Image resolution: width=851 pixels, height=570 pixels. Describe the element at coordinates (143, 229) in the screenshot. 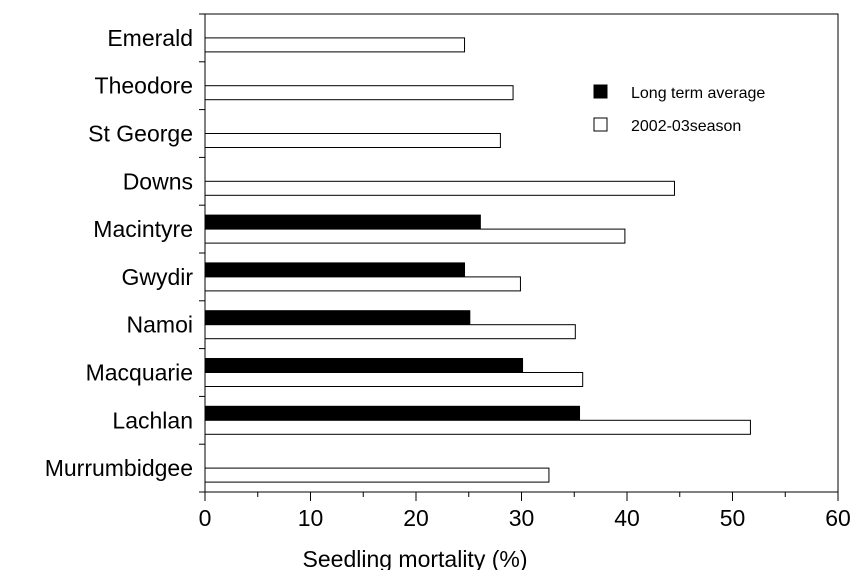

I see `category-label-4: Macintyre` at that location.